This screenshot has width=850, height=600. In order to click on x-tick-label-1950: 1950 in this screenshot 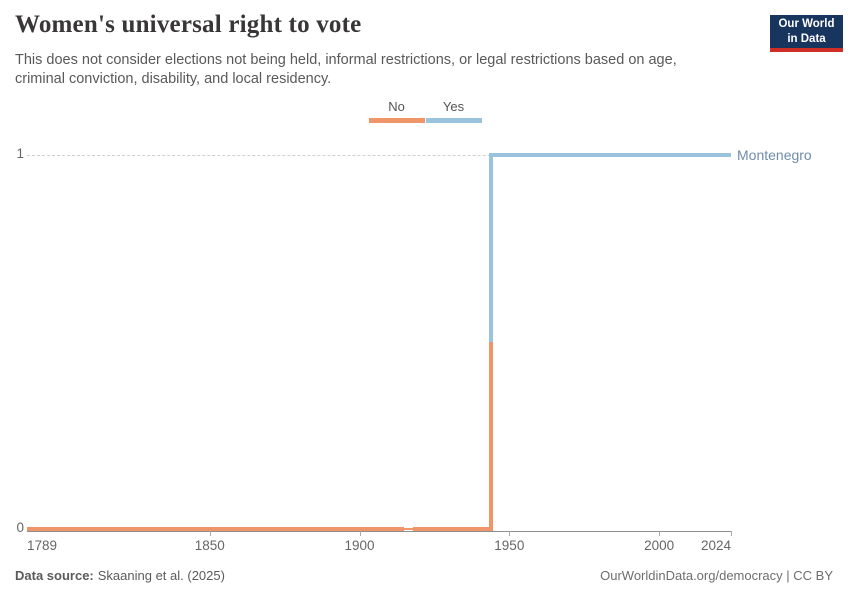, I will do `click(509, 545)`.